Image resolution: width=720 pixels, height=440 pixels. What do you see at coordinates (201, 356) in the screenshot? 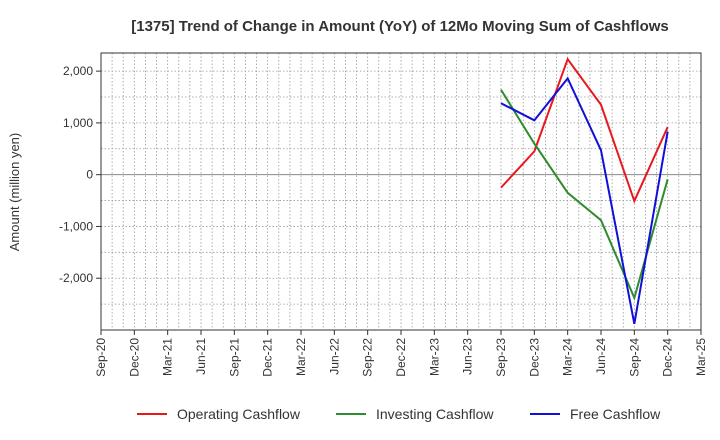
I see `x-tick-label: Jun-21` at bounding box center [201, 356].